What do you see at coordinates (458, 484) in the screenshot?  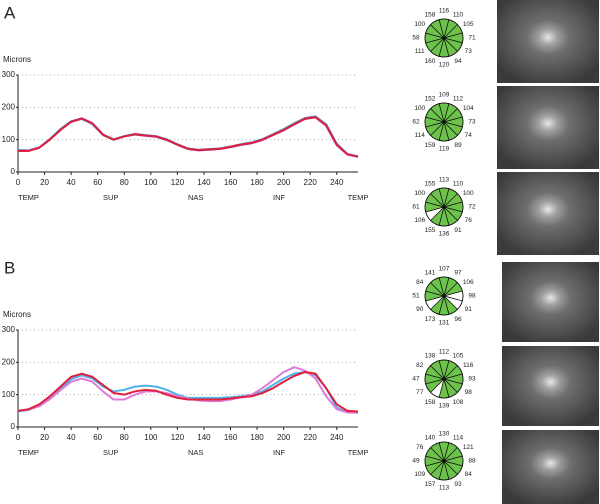 I see `clock-value: 93` at bounding box center [458, 484].